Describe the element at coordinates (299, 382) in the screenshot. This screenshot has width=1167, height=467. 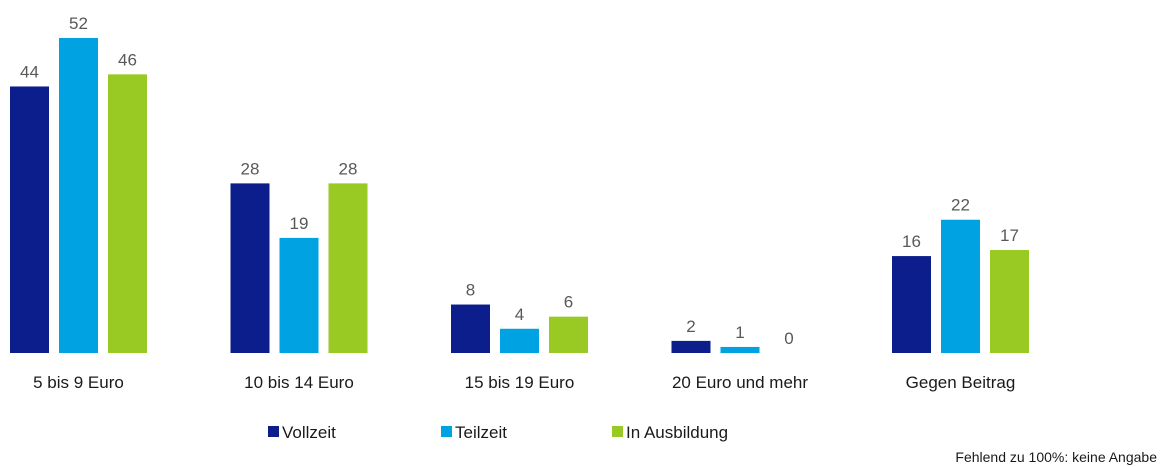
I see `category-label: 10 bis 14 Euro` at that location.